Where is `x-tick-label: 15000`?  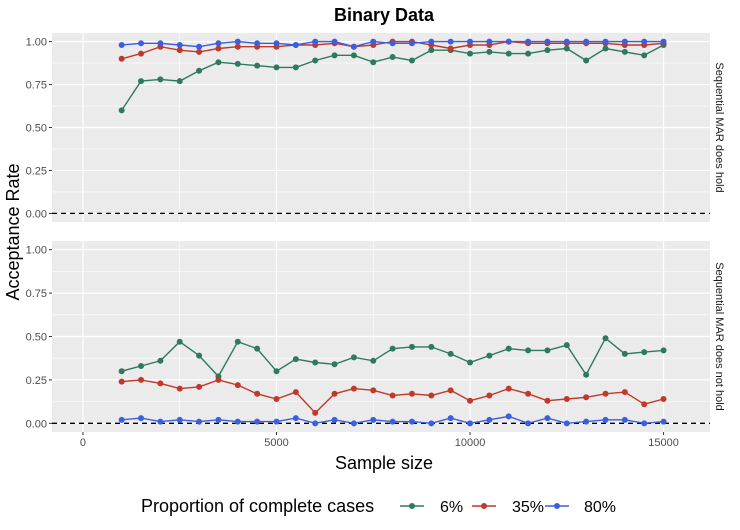
x-tick-label: 15000 is located at coordinates (663, 443).